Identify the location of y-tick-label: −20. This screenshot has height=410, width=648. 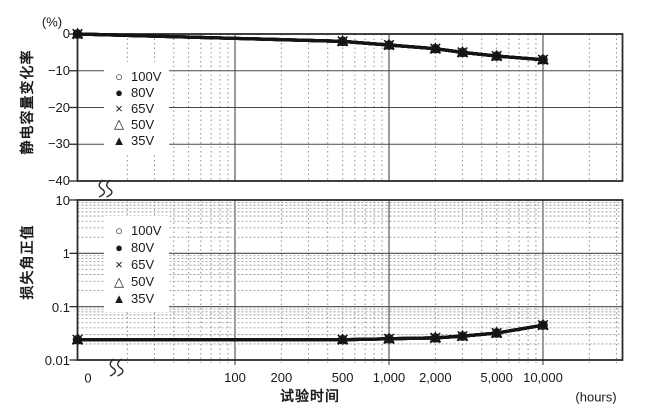
(58, 107).